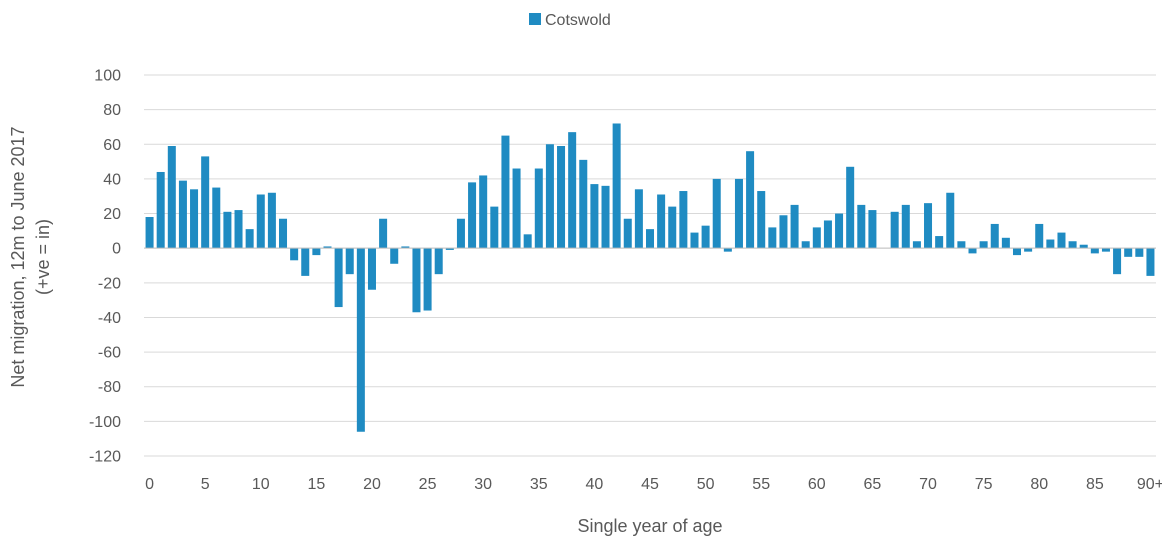 The width and height of the screenshot is (1162, 538). Describe the element at coordinates (1039, 484) in the screenshot. I see `x-tick-label: 80` at that location.